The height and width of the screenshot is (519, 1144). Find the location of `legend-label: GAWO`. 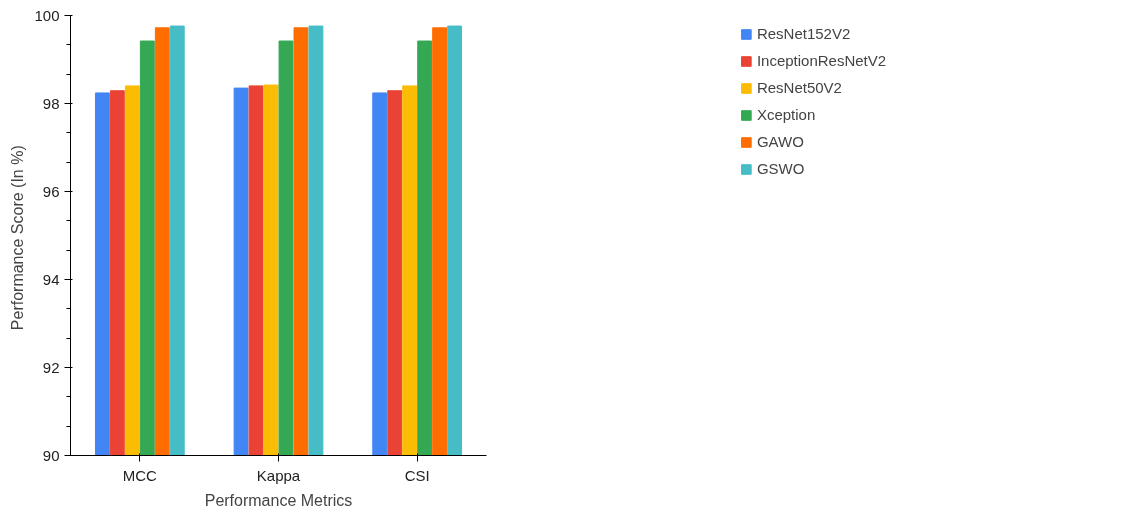

legend-label: GAWO is located at coordinates (780, 141).